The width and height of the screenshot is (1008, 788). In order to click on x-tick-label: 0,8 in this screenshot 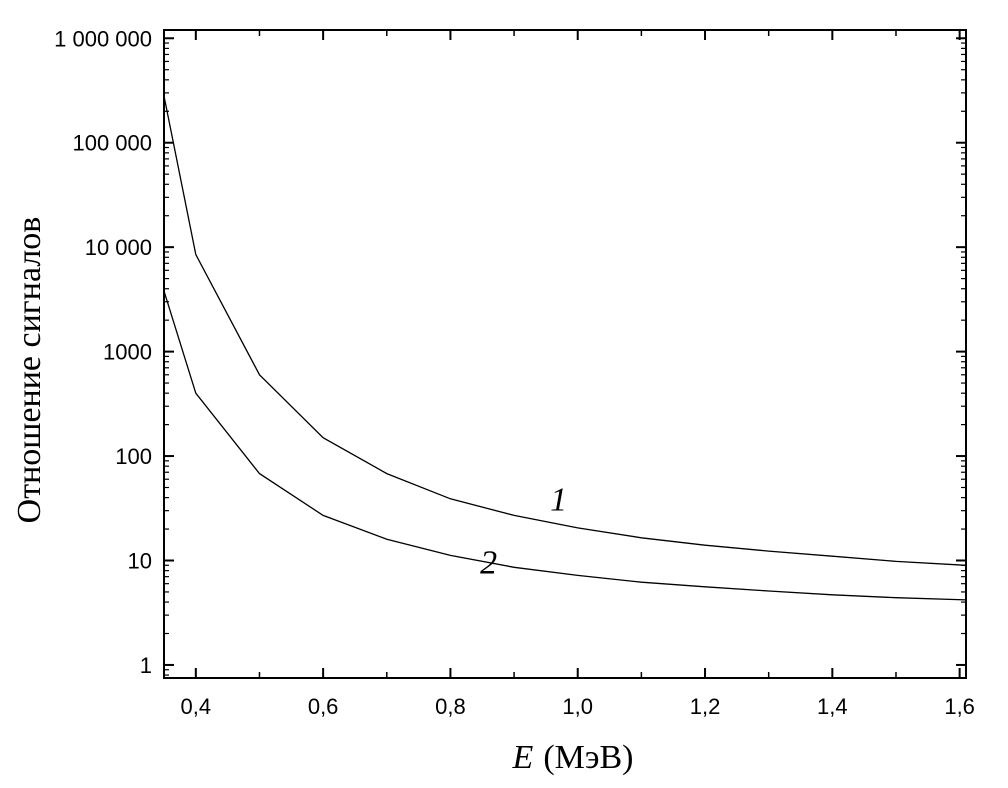, I will do `click(450, 706)`.